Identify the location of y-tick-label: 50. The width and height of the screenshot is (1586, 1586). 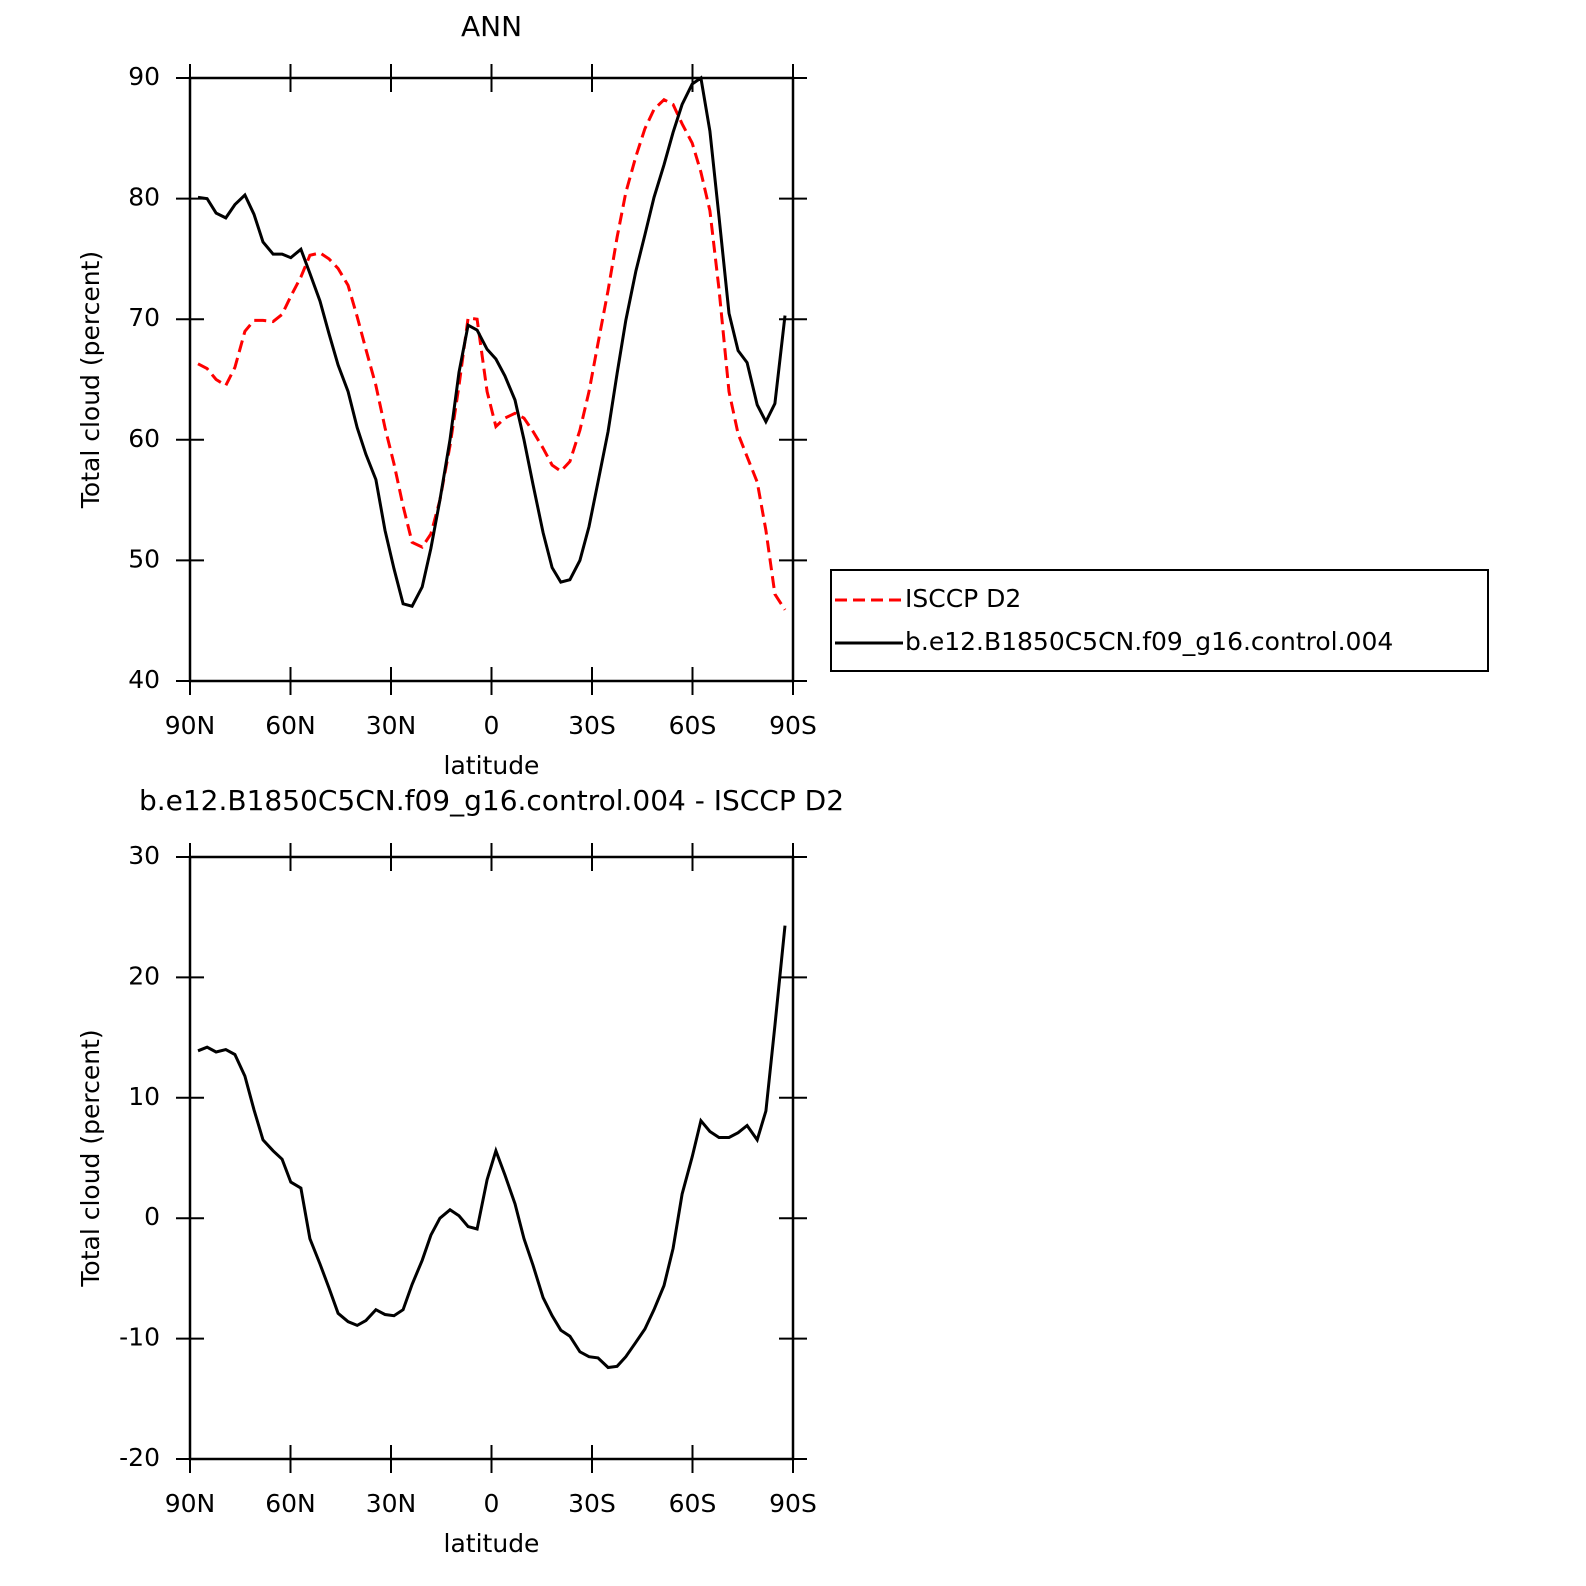
(144, 558).